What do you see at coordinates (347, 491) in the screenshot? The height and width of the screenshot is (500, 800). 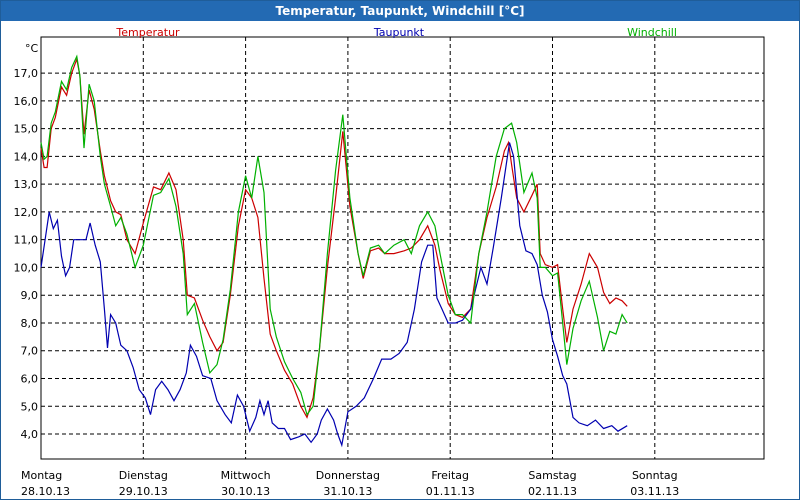 I see `x-date-label: 31.10.13` at bounding box center [347, 491].